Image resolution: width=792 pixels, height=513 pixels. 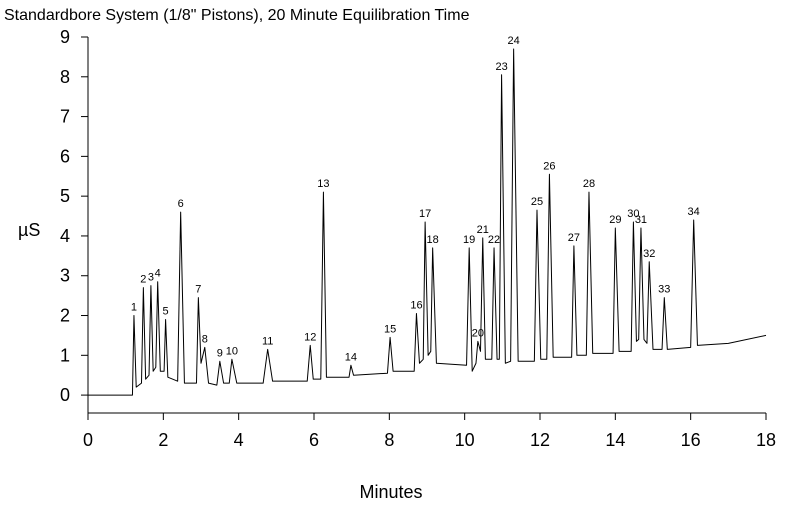 I want to click on y-tick-label: 0, so click(x=65, y=395).